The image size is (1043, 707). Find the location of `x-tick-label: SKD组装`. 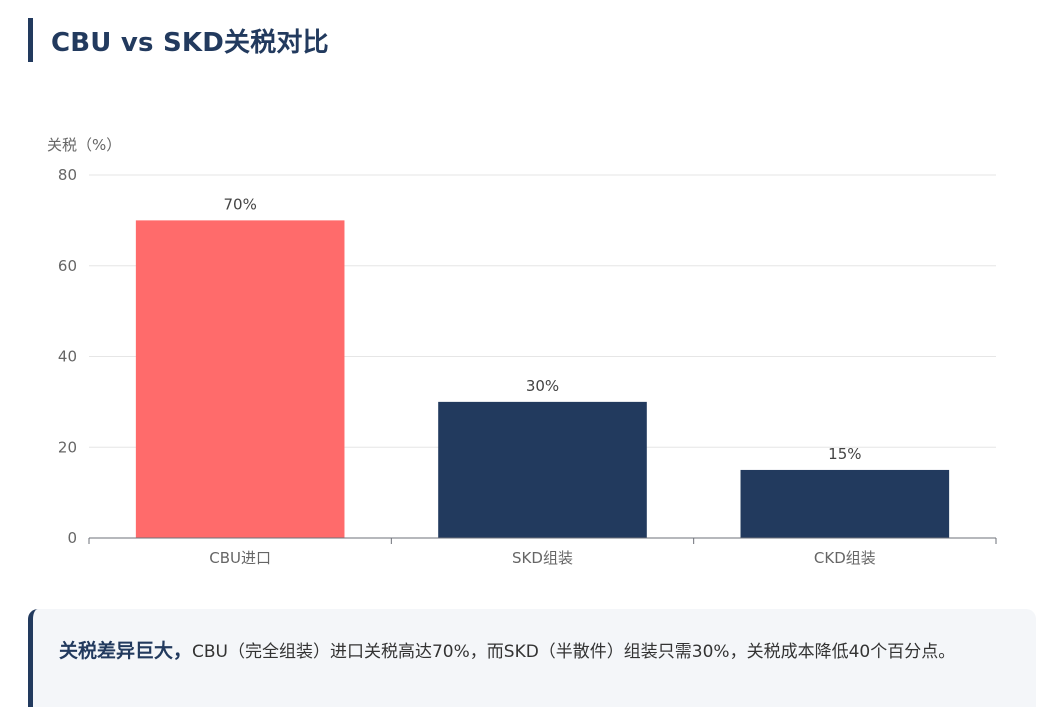

x-tick-label: SKD组装 is located at coordinates (542, 558).